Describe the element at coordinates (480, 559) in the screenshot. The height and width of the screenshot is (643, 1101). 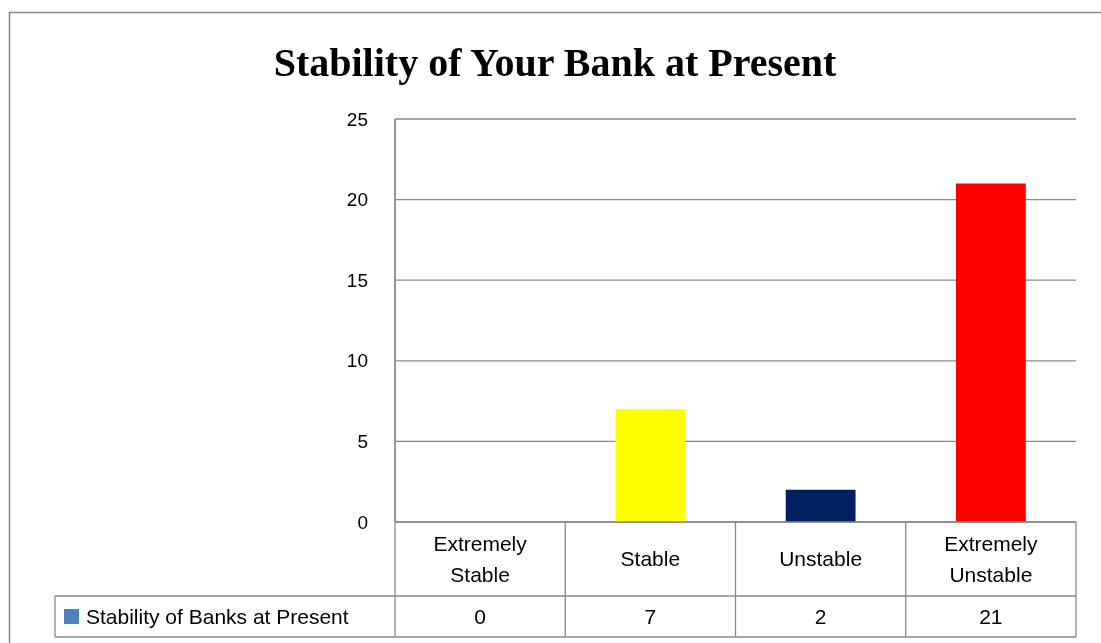
I see `x-tick-label: Extremely Stable` at that location.